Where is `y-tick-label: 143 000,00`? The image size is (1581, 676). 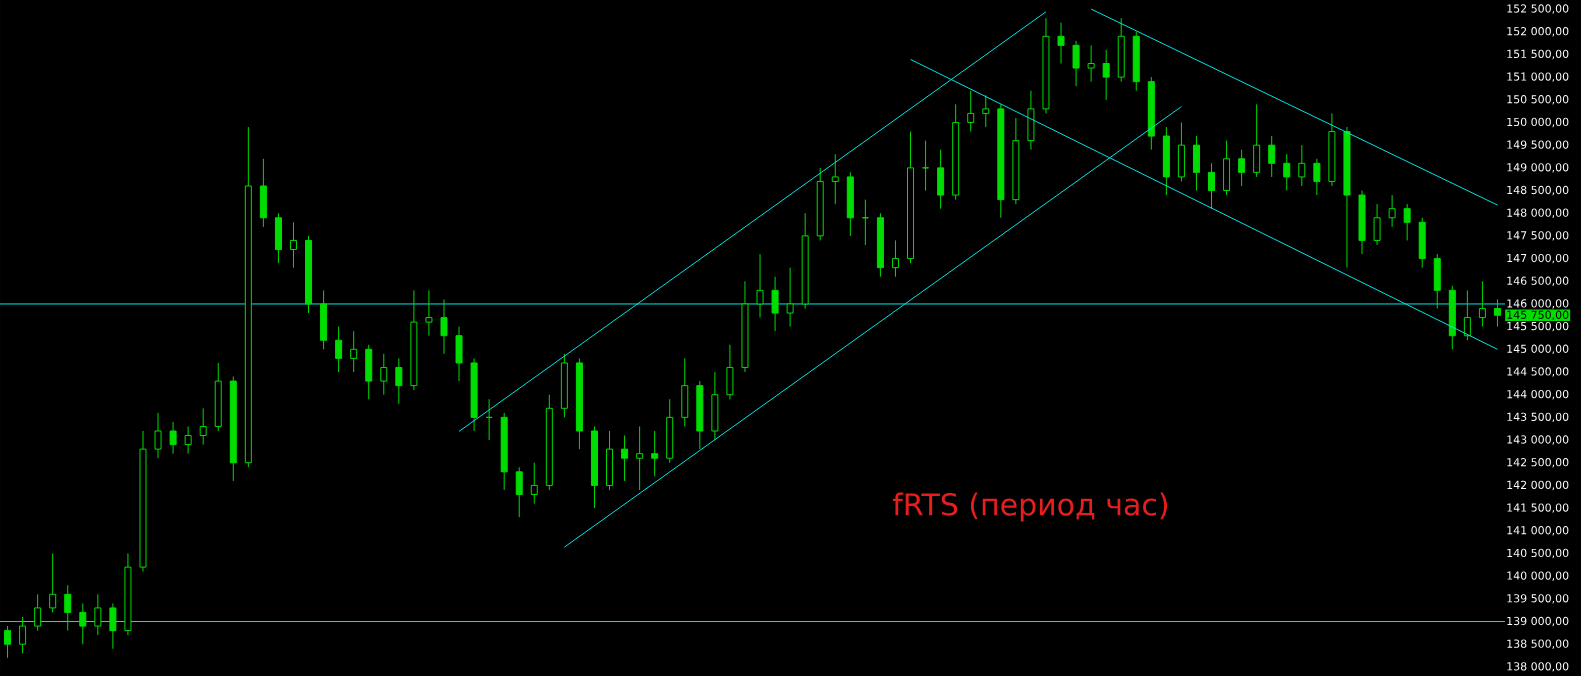
y-tick-label: 143 000,00 is located at coordinates (1538, 440).